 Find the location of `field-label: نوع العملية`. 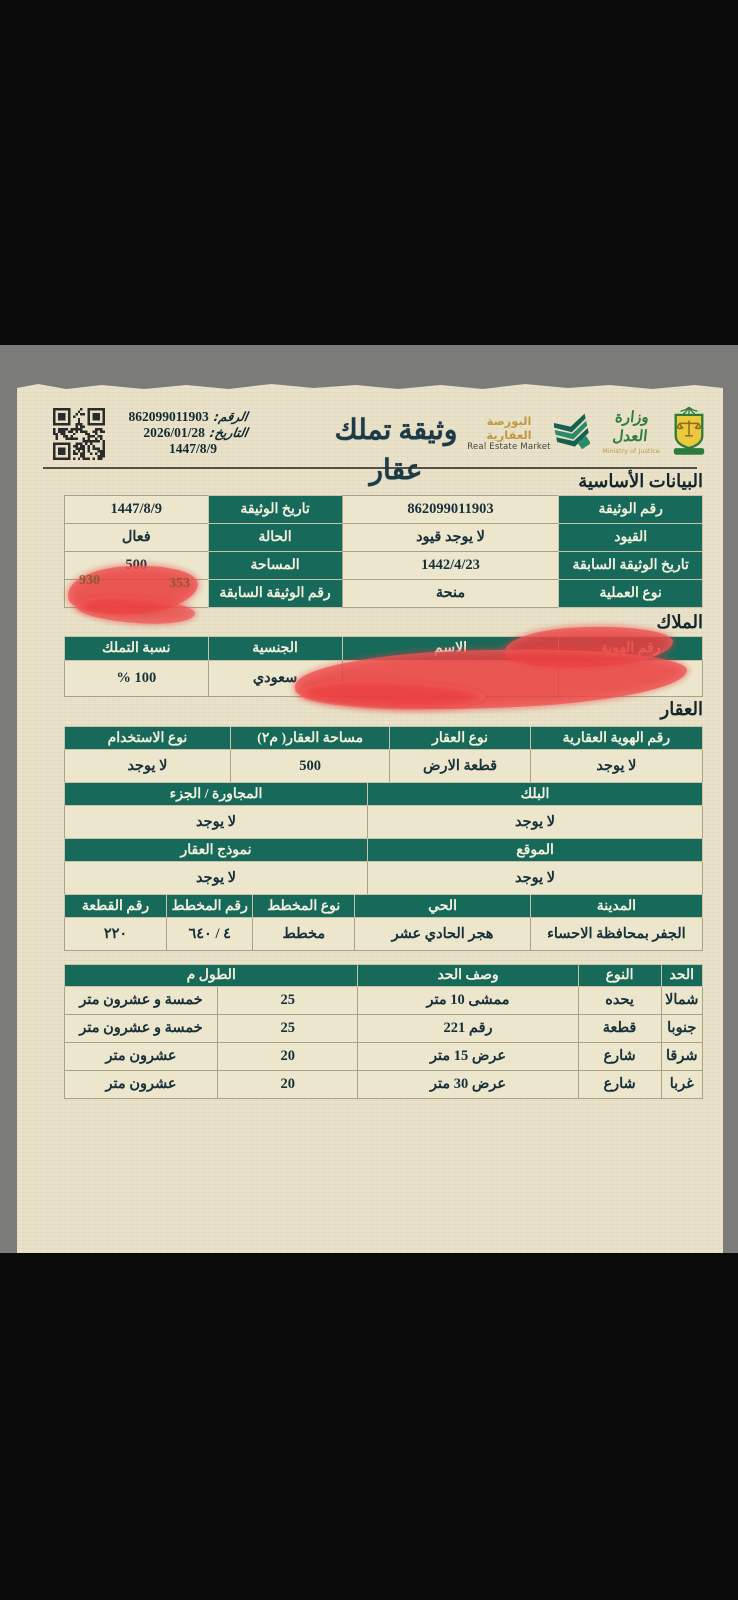

field-label: نوع العملية is located at coordinates (630, 593).